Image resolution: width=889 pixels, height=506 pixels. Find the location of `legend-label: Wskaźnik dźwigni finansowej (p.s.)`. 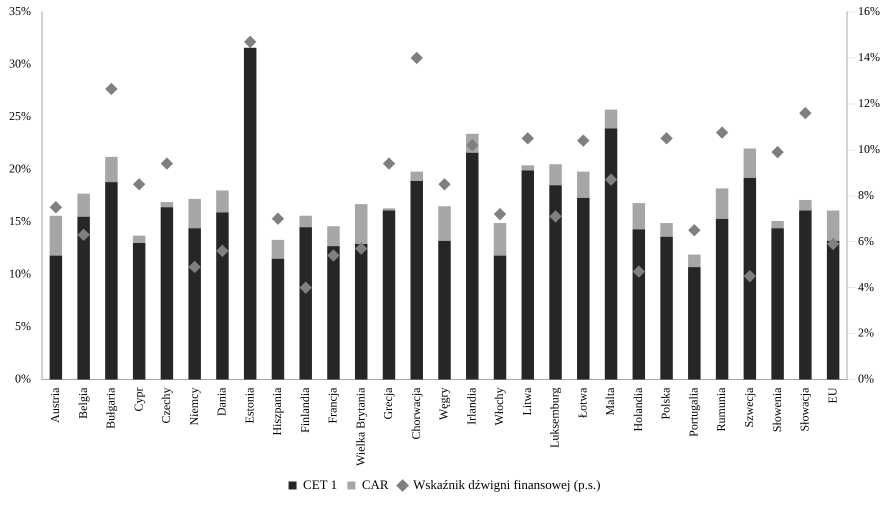

legend-label: Wskaźnik dźwigni finansowej (p.s.) is located at coordinates (506, 484).